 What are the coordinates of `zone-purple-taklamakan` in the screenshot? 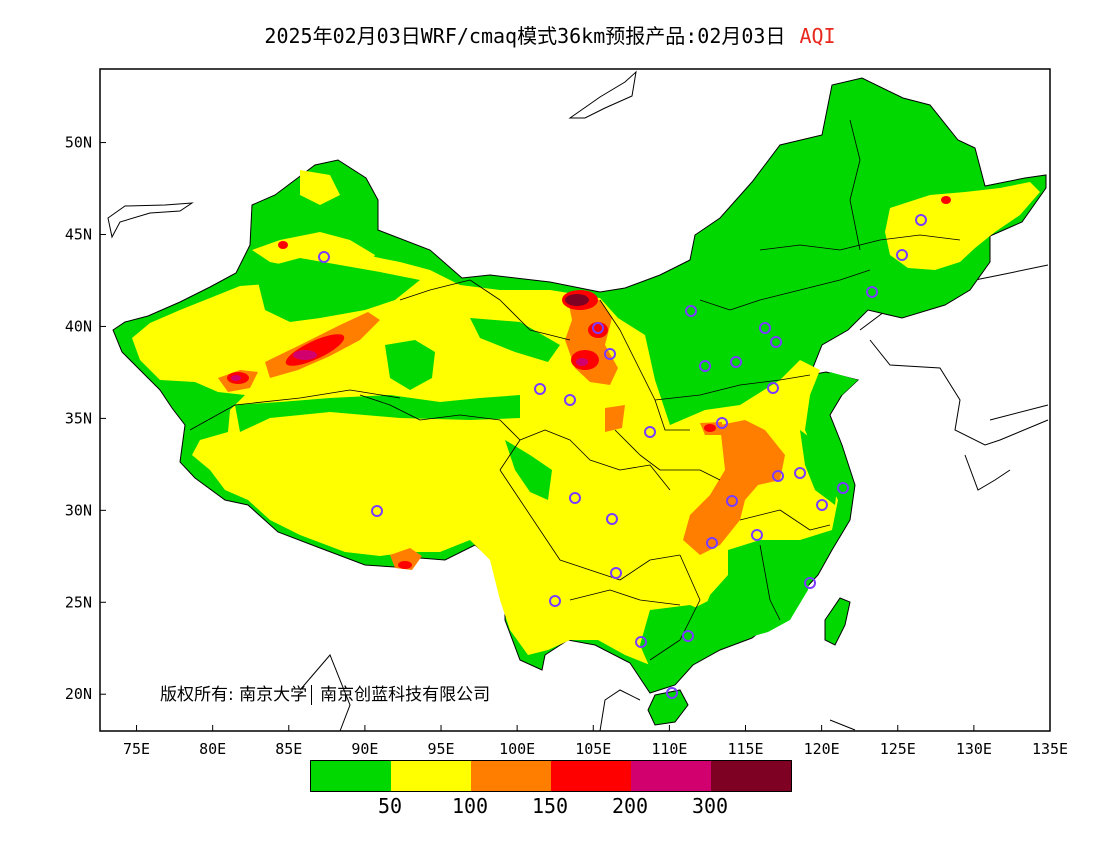 It's located at (305, 355).